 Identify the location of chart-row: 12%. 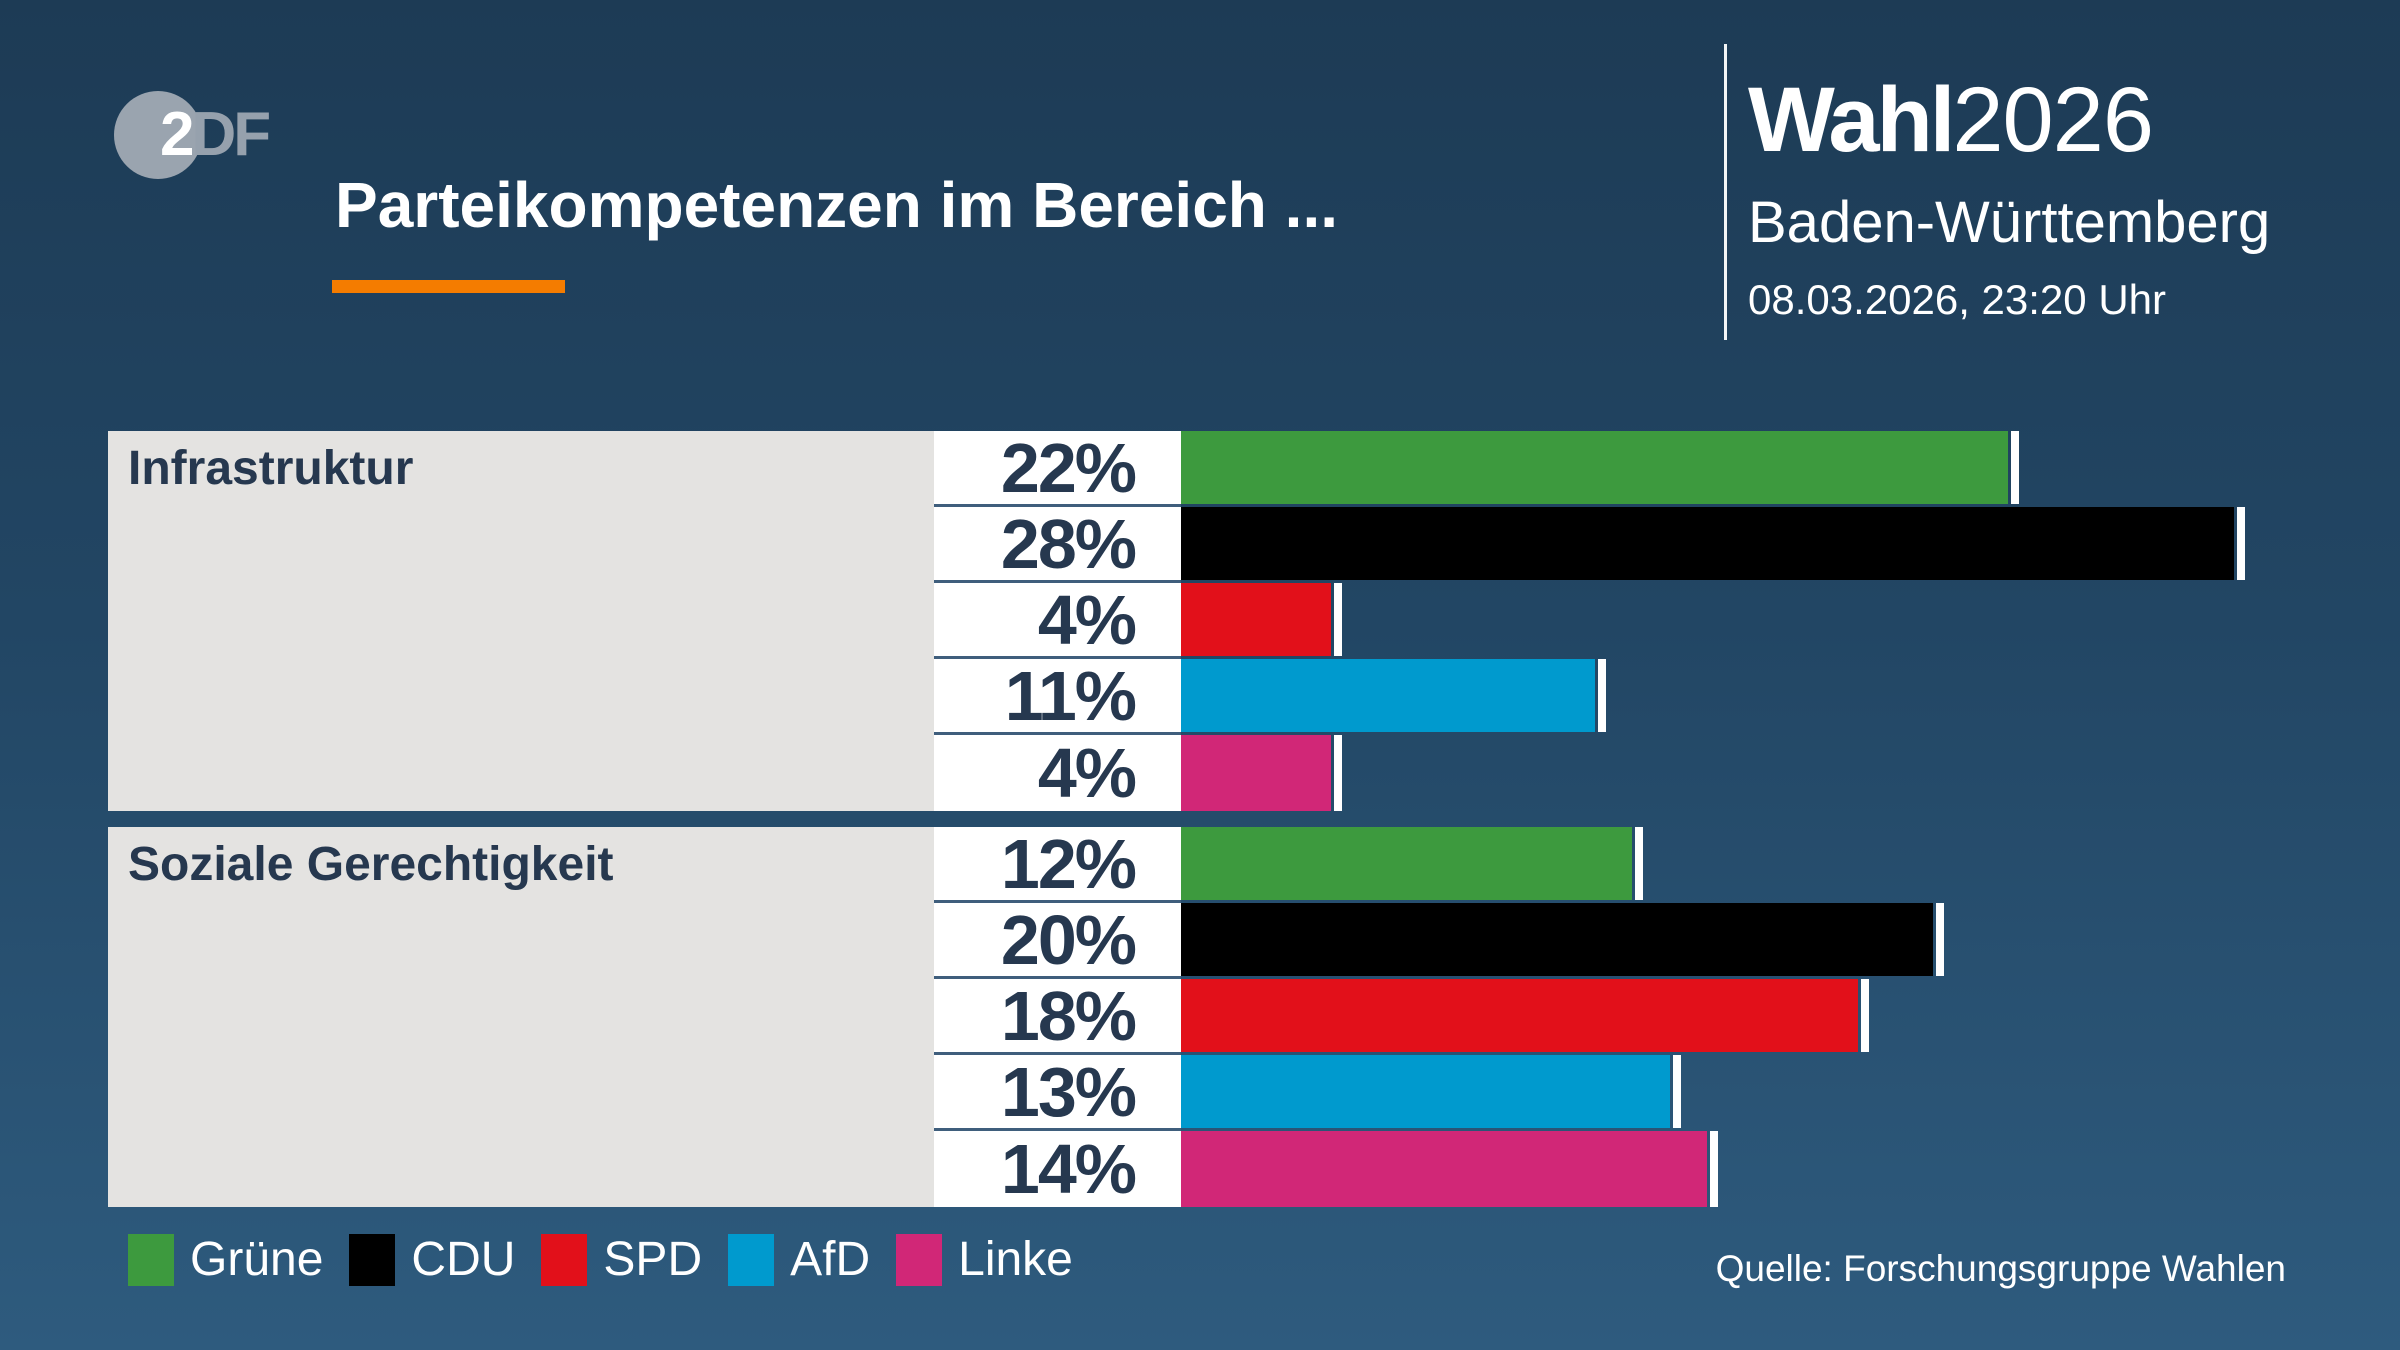
(1667, 864).